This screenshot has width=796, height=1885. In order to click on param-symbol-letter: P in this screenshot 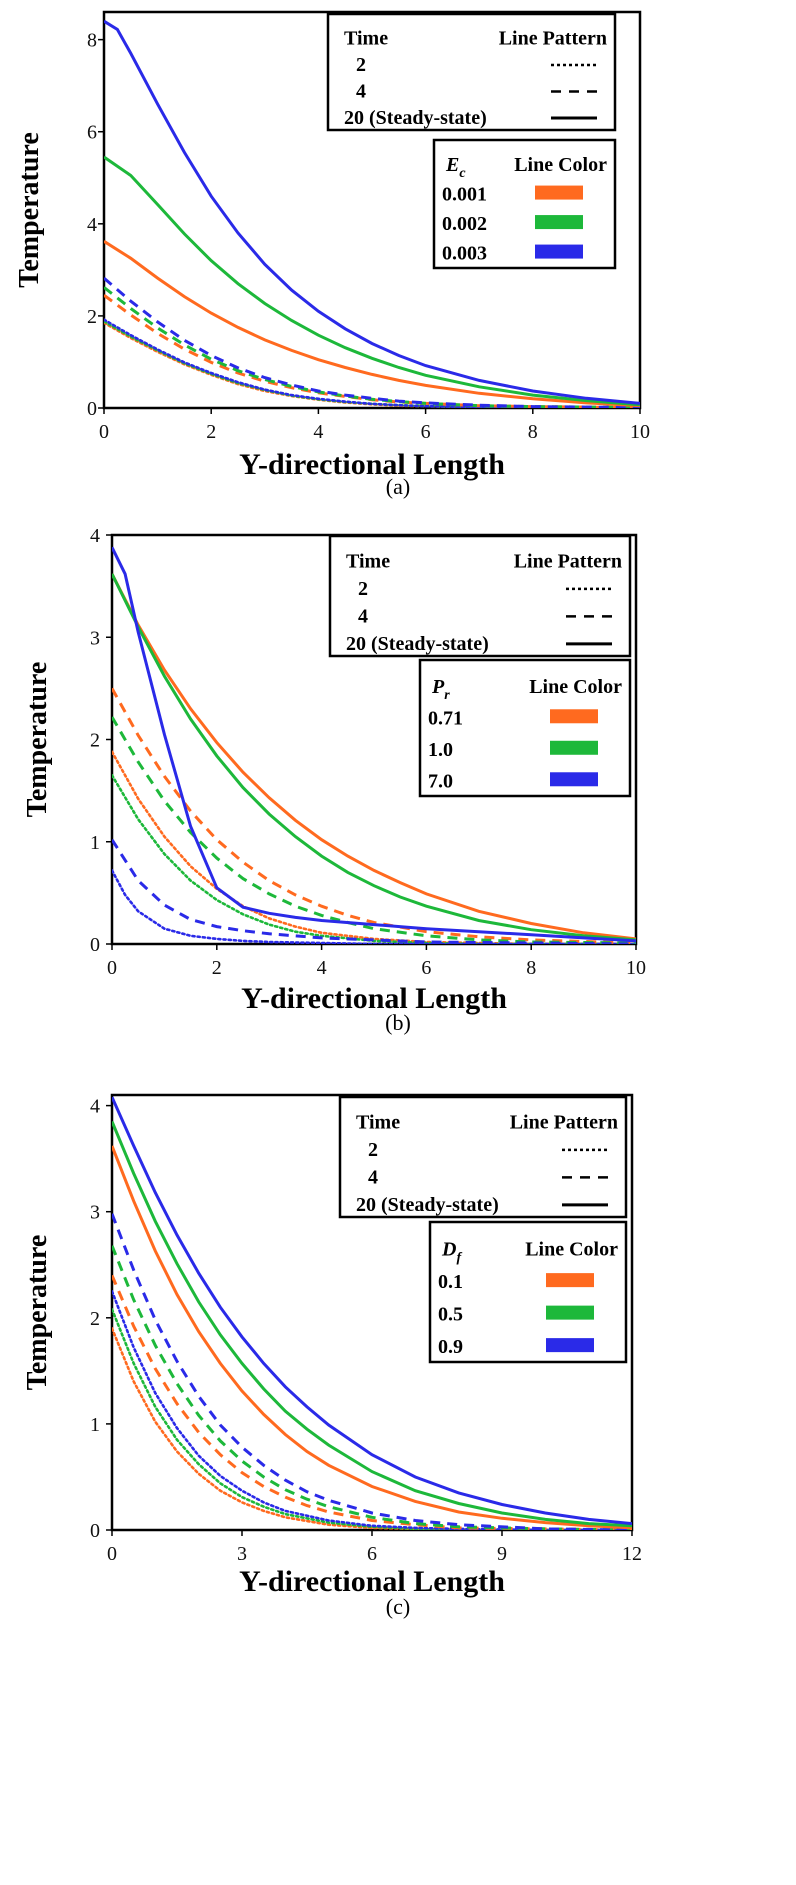, I will do `click(438, 687)`.